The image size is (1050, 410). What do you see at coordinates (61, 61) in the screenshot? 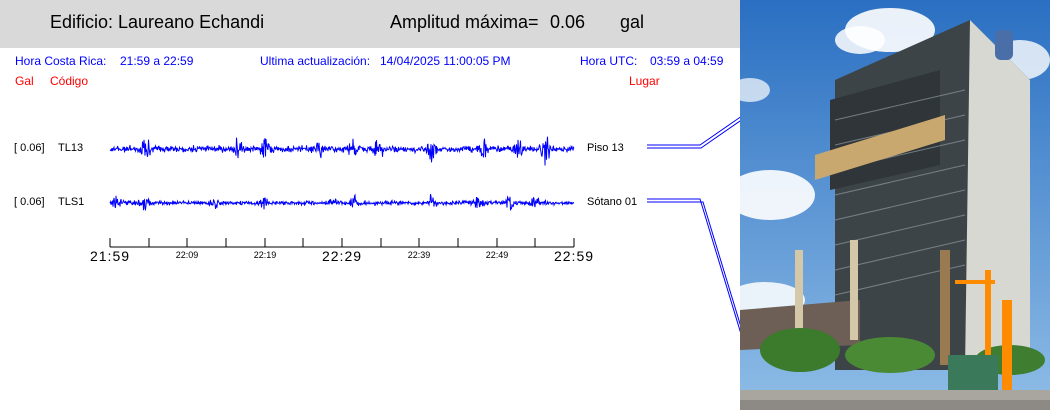
I see `cr-time-label: Hora Costa Rica:` at bounding box center [61, 61].